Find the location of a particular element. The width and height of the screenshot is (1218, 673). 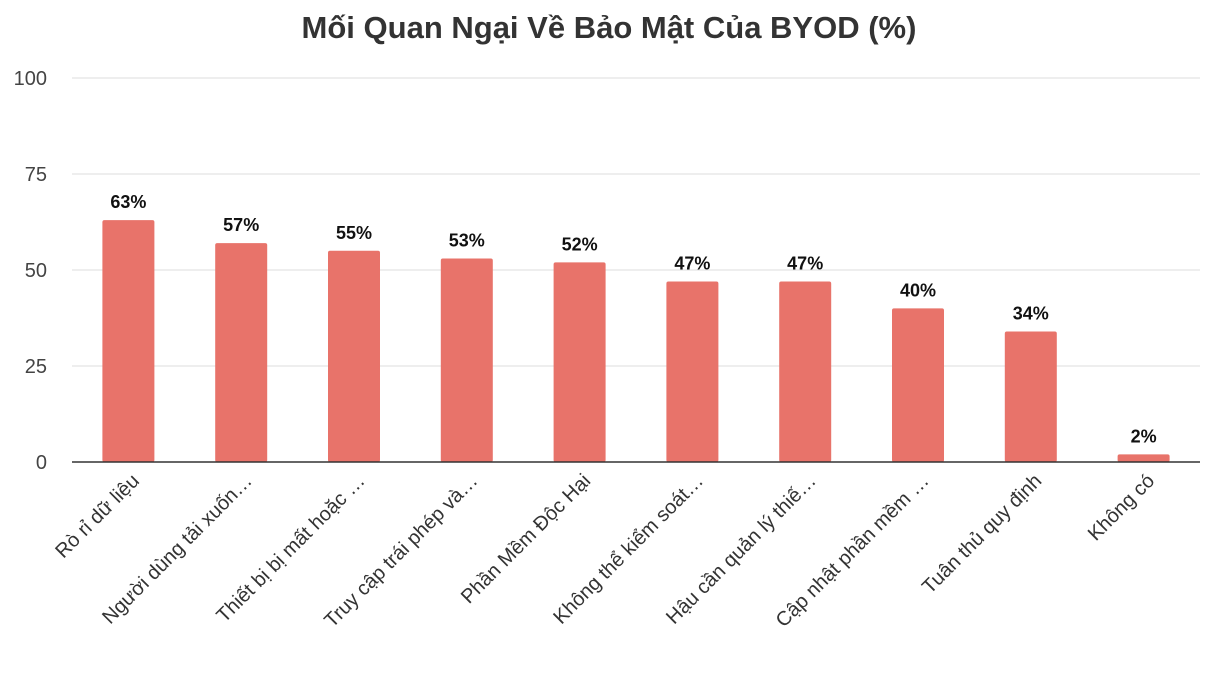

y-tick-label: 25 is located at coordinates (36, 367).